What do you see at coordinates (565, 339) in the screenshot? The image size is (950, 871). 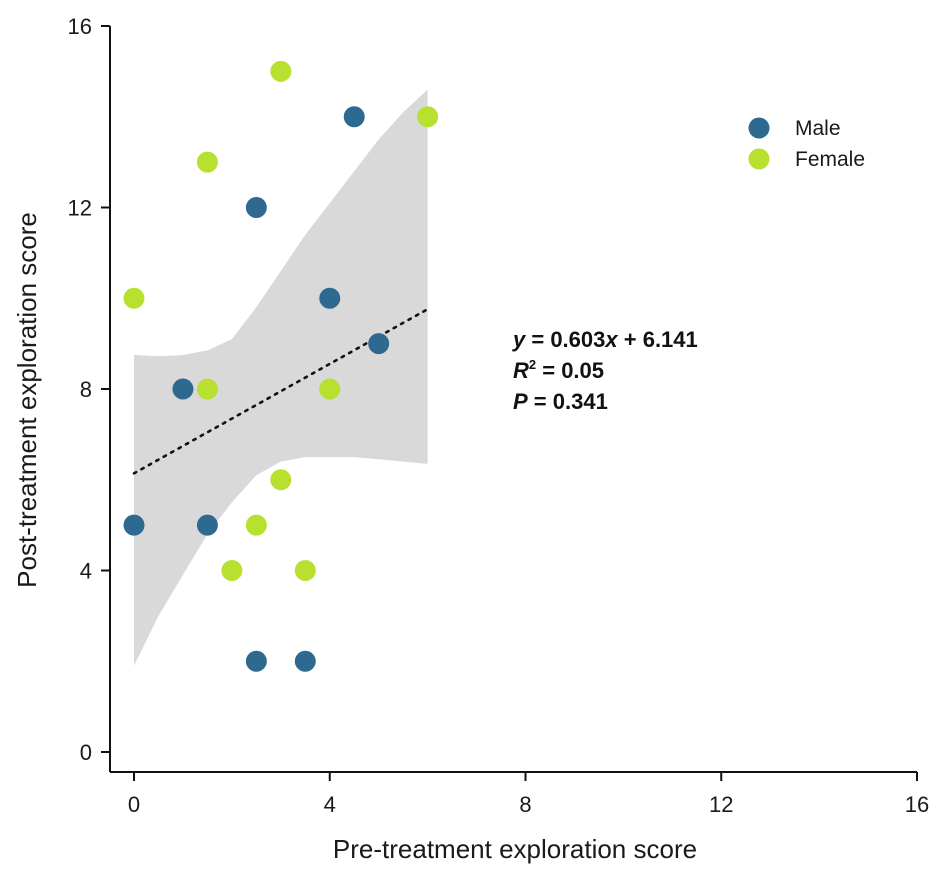 I see `equation-slope: = 0.603` at bounding box center [565, 339].